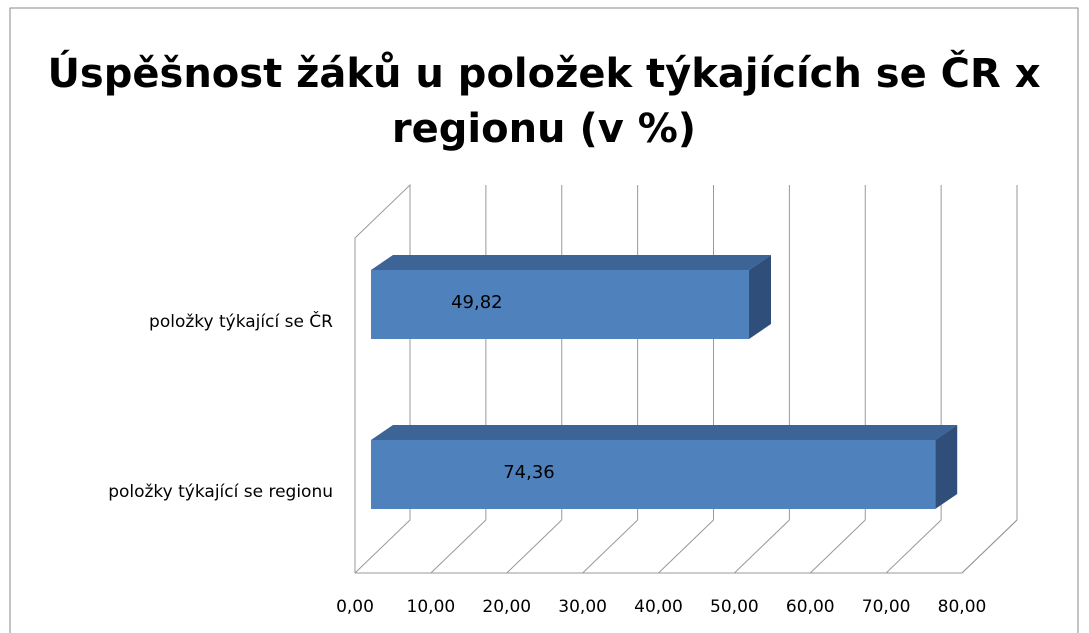 The width and height of the screenshot is (1089, 633). I want to click on x-tick-label: 20,00, so click(506, 607).